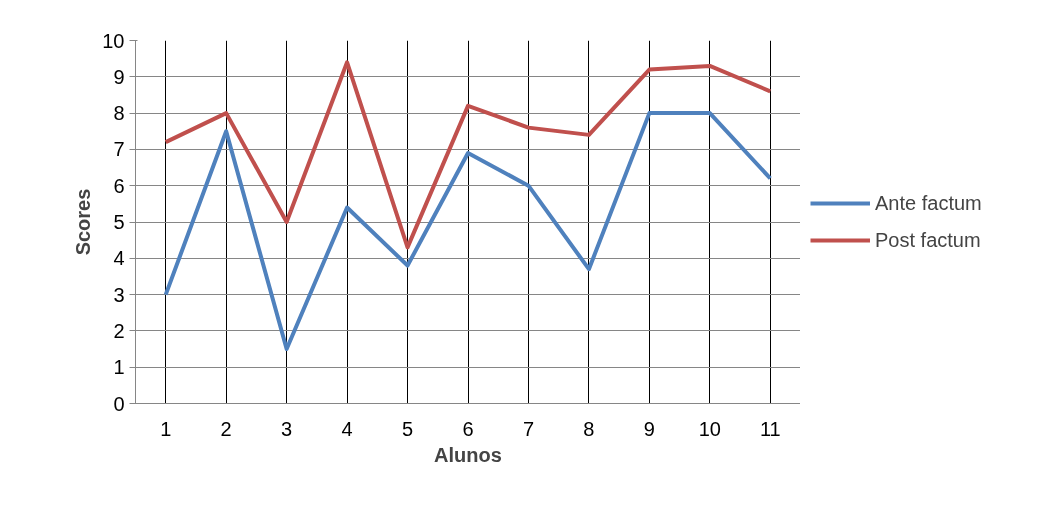 The image size is (1046, 520). Describe the element at coordinates (119, 403) in the screenshot. I see `y-tick-label: 0` at that location.